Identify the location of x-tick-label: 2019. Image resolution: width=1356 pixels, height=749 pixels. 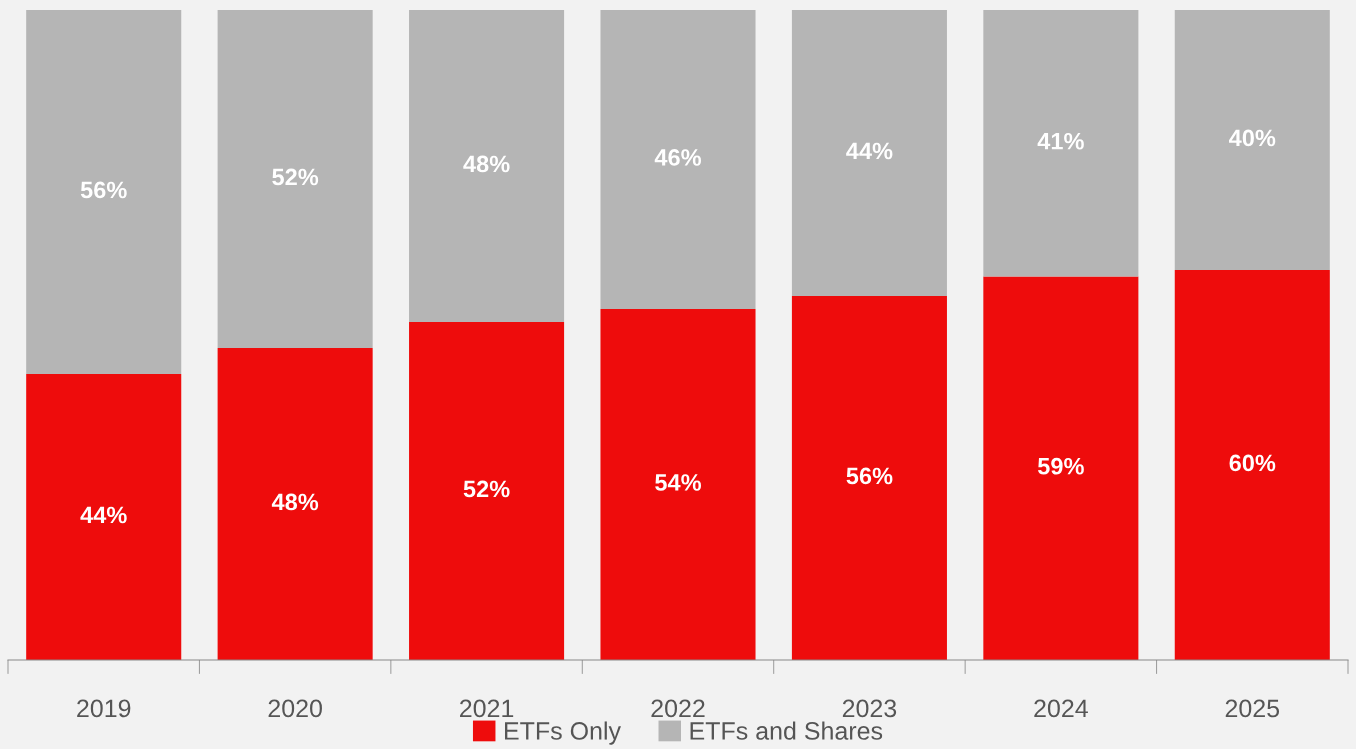
(104, 708).